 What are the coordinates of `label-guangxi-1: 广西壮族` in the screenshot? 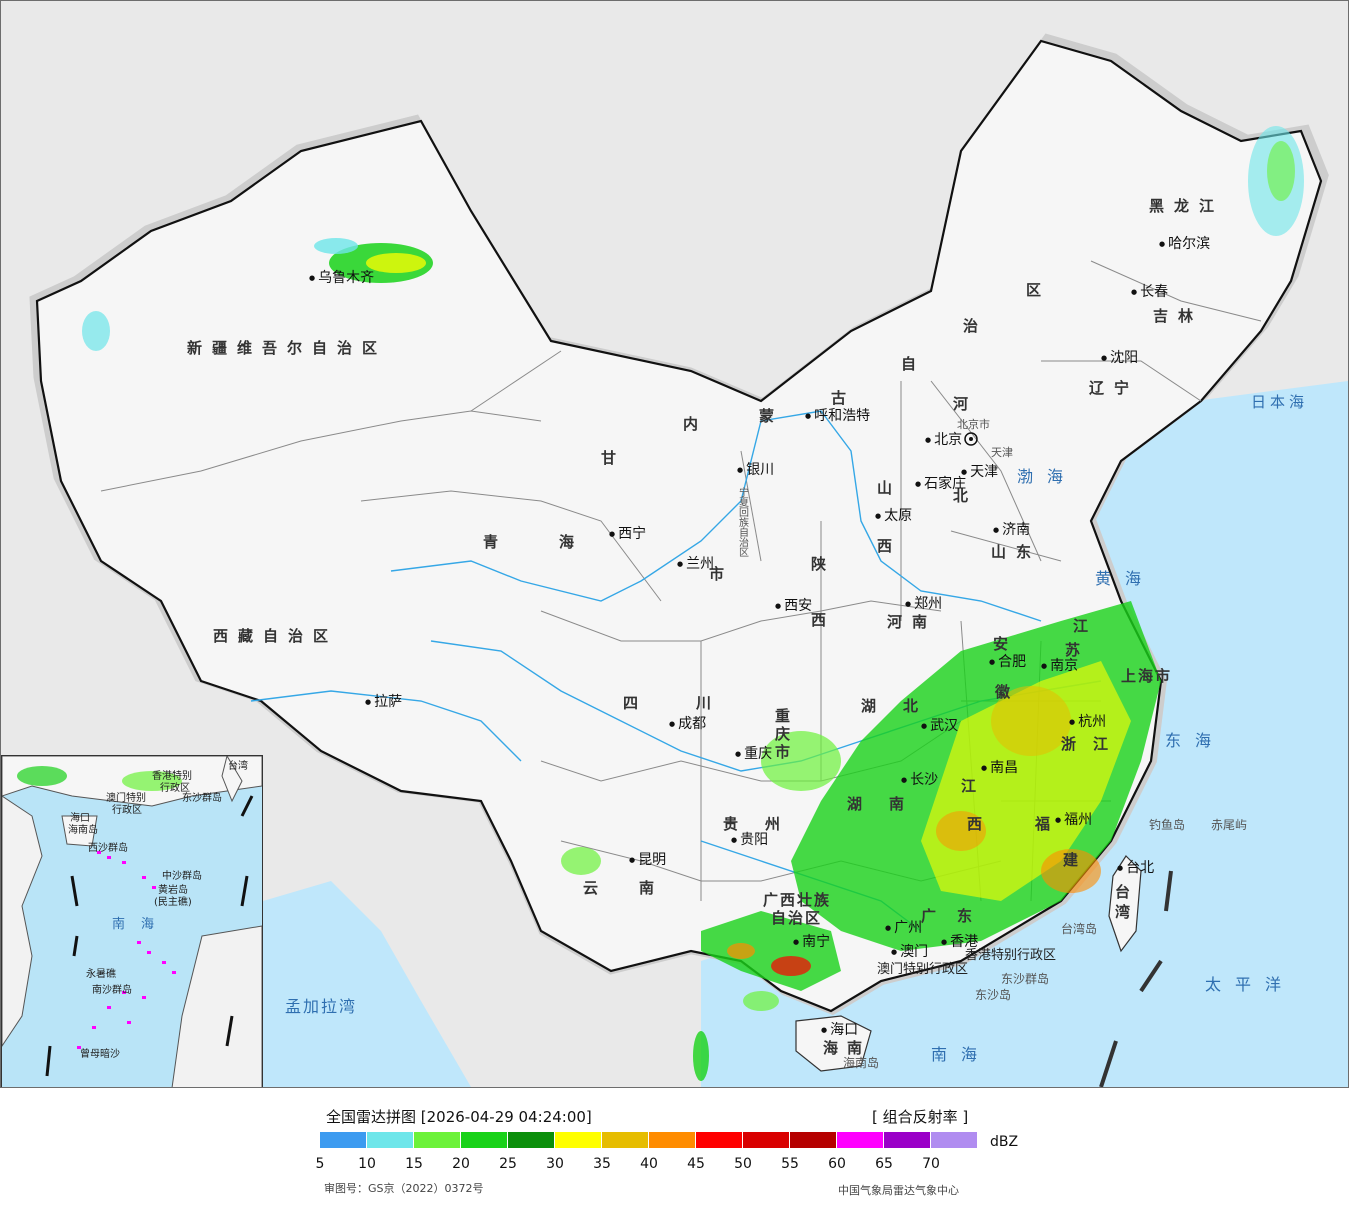 It's located at (797, 900).